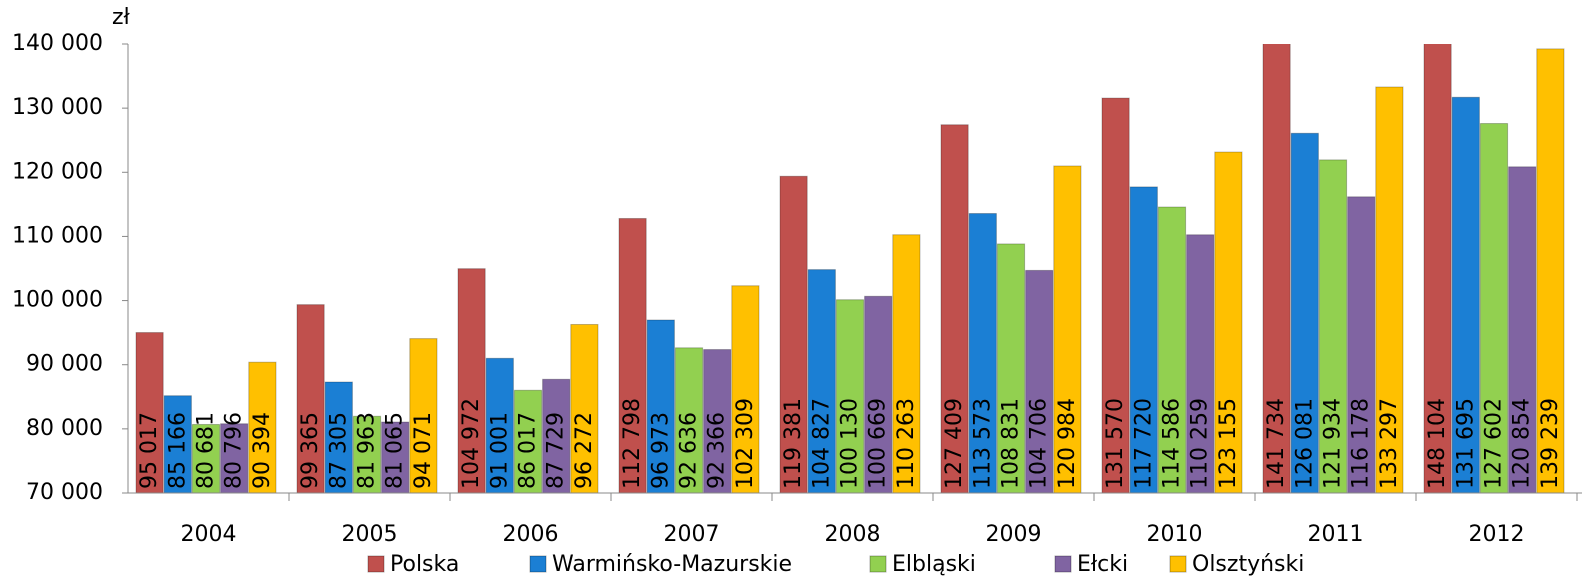  Describe the element at coordinates (370, 534) in the screenshot. I see `x-tick-label: 2005` at that location.